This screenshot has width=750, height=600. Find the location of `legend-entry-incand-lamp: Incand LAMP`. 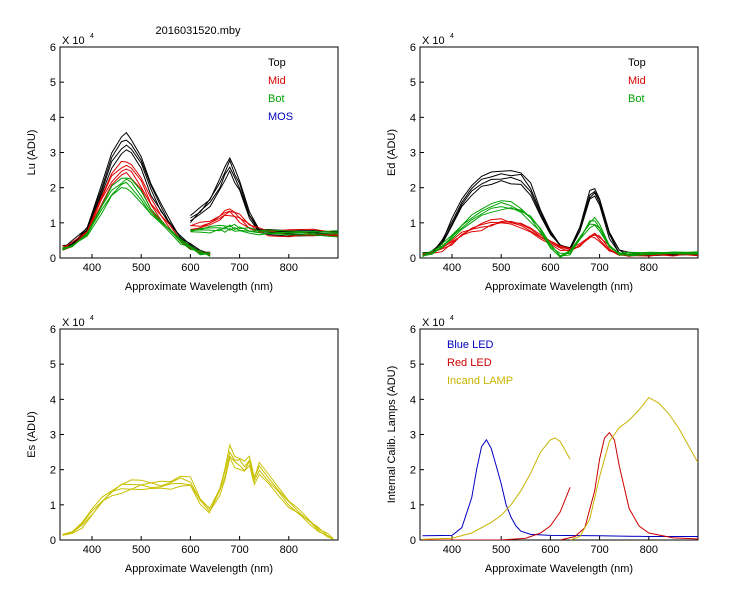

legend-entry-incand-lamp: Incand LAMP is located at coordinates (480, 381).